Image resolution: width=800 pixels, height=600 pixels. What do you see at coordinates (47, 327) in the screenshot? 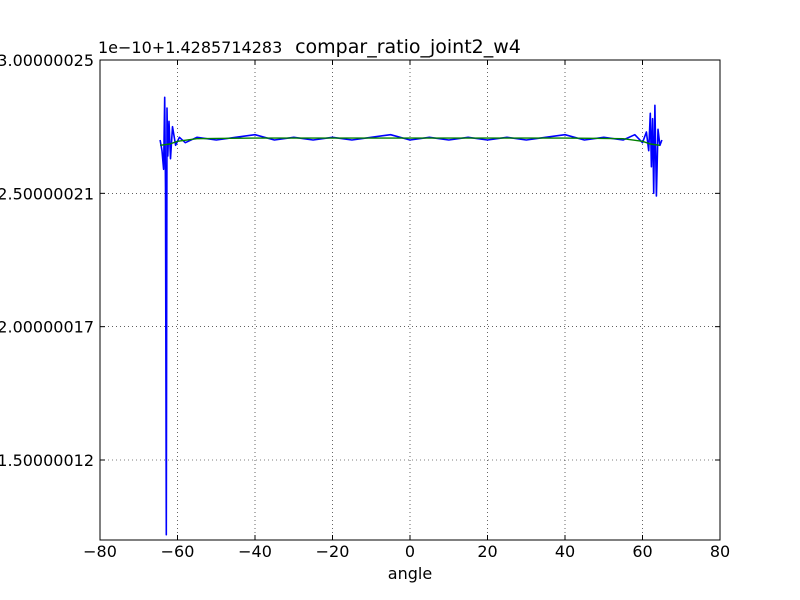
I see `y-tick-label: 2.00000017` at bounding box center [47, 327].